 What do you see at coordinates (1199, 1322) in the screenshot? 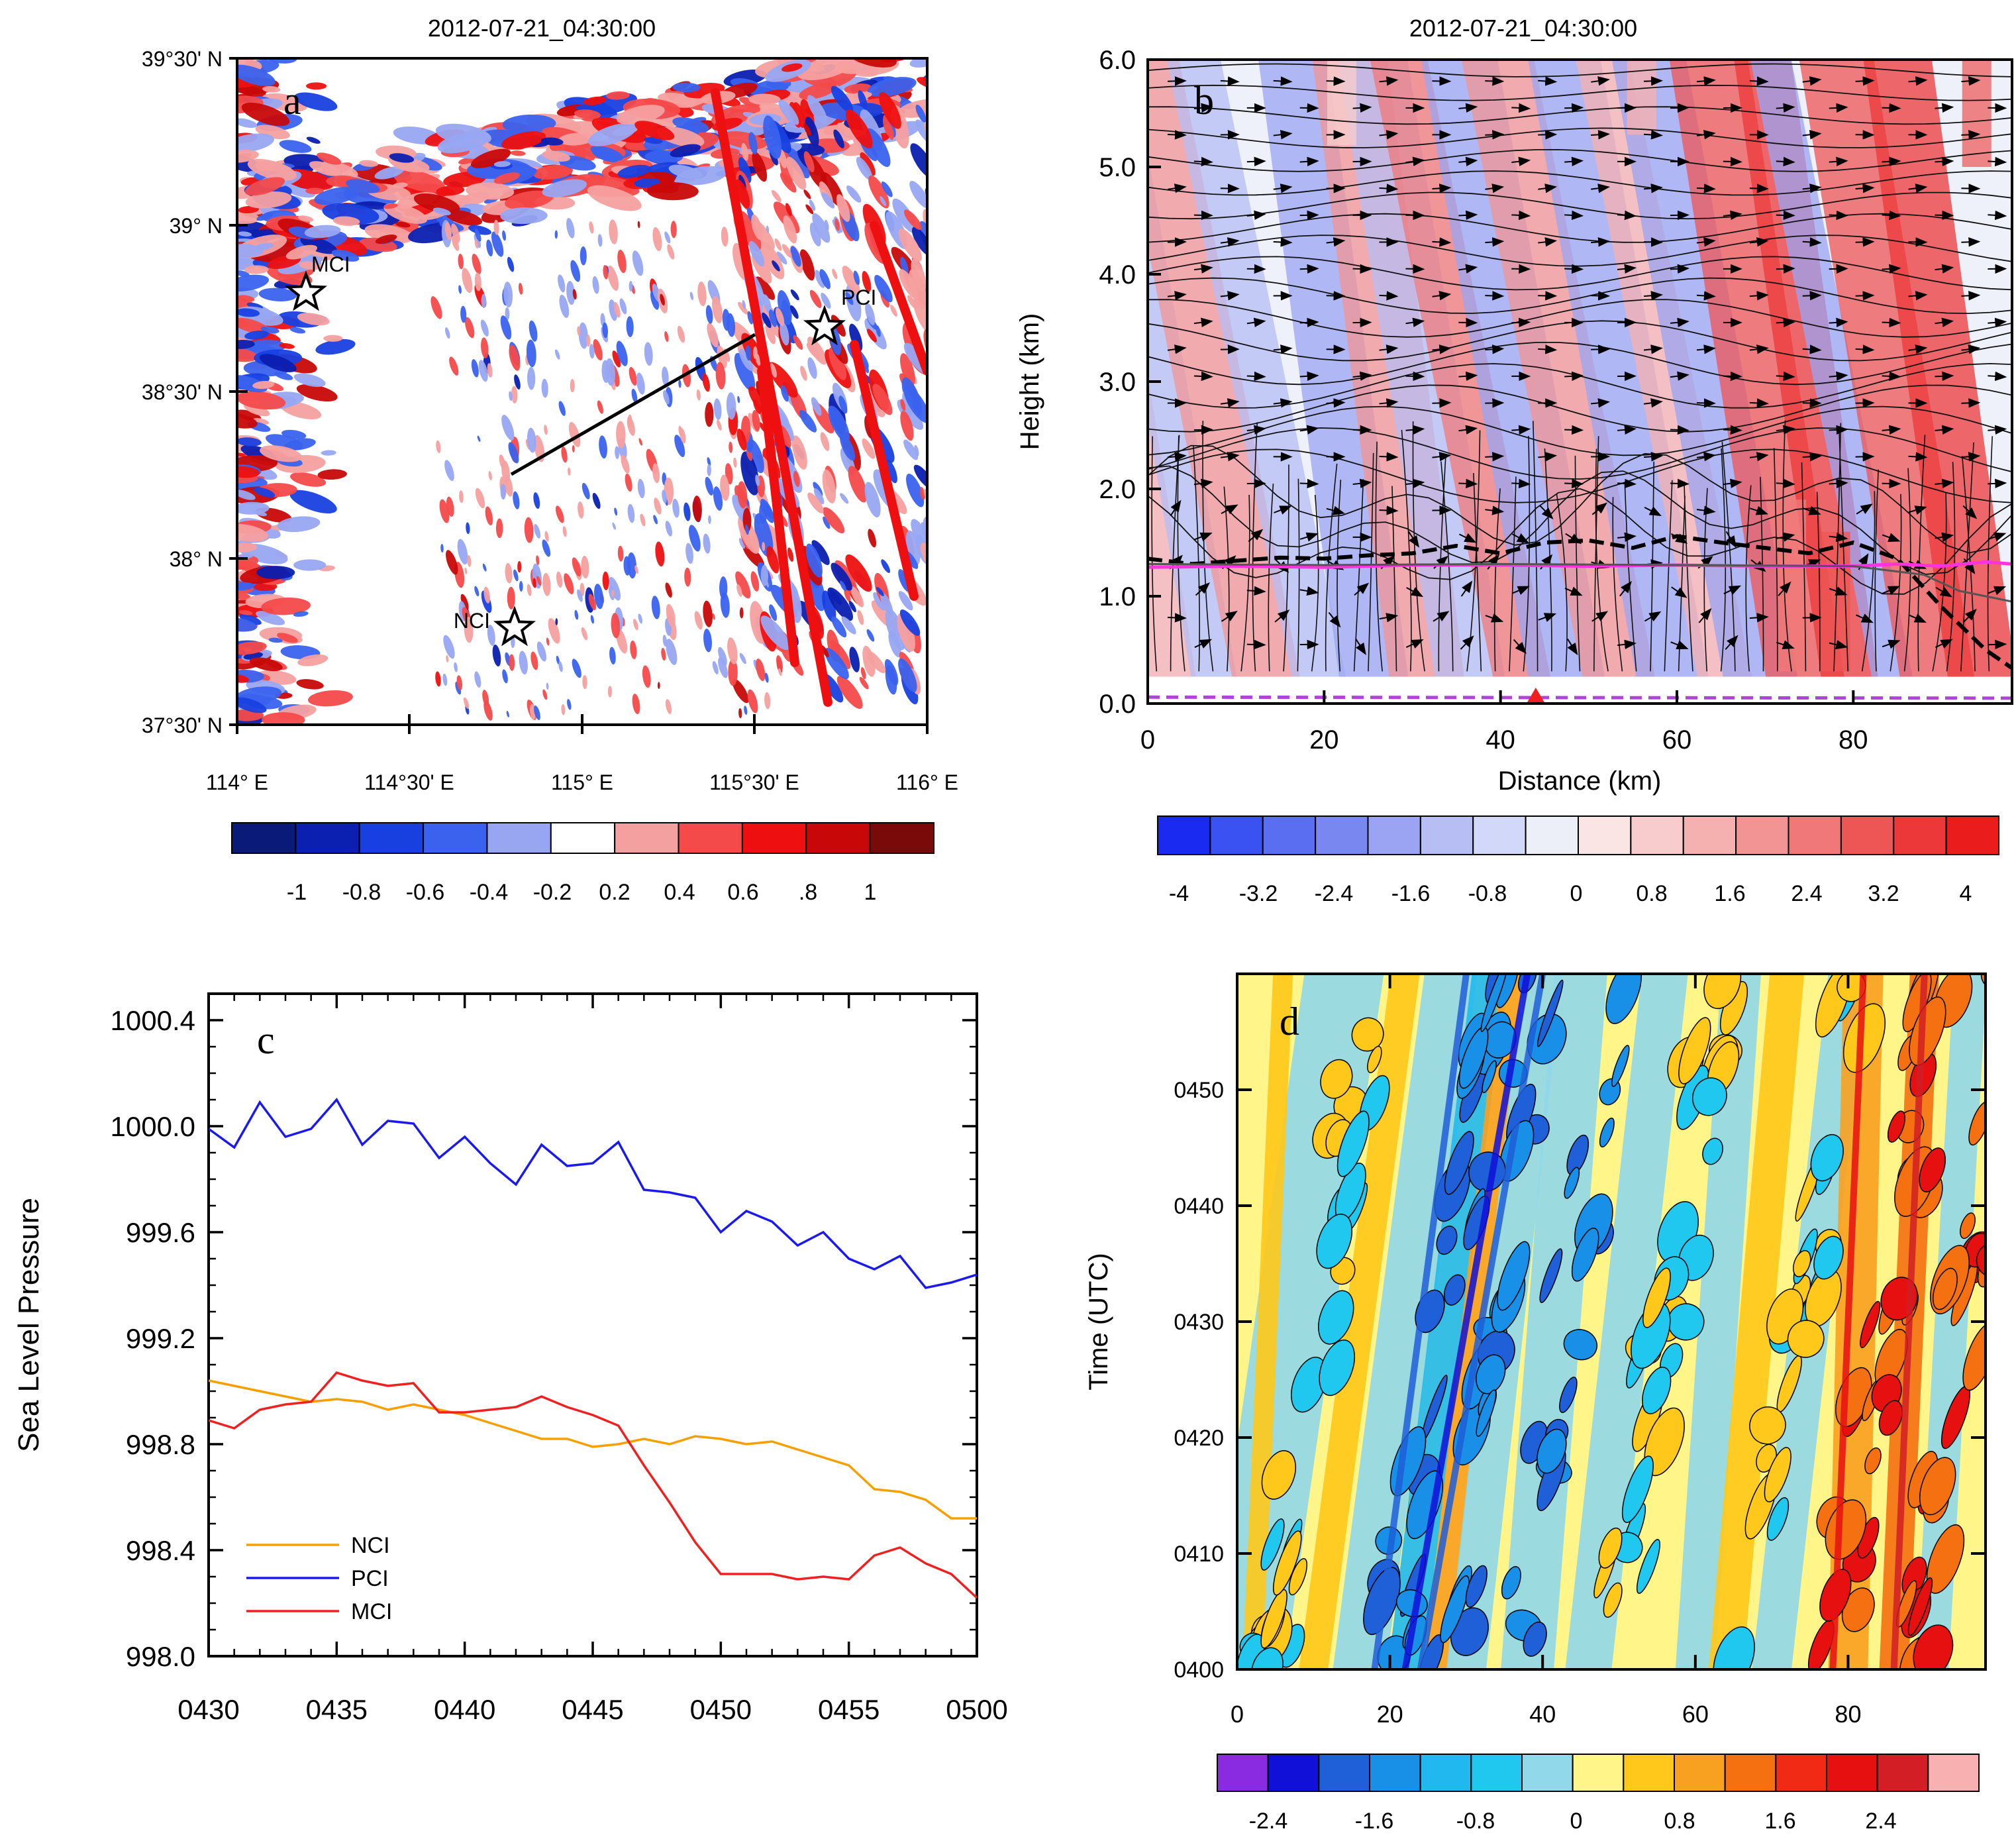
I see `y-tick-label: 0430` at bounding box center [1199, 1322].